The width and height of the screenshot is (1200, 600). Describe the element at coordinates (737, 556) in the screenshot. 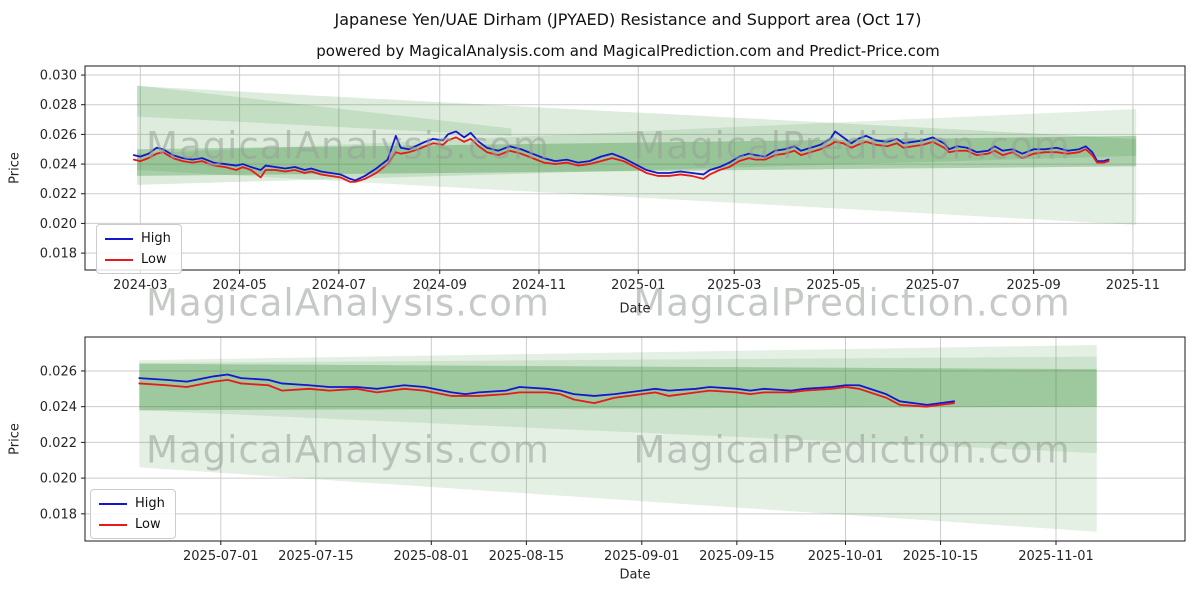

I see `x-tick-label: 2025-09-15` at that location.